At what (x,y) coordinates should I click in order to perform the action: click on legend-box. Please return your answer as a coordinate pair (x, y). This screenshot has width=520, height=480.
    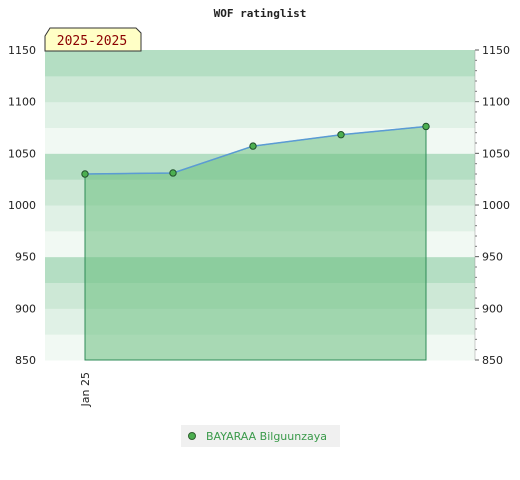
    Looking at the image, I should click on (260, 436).